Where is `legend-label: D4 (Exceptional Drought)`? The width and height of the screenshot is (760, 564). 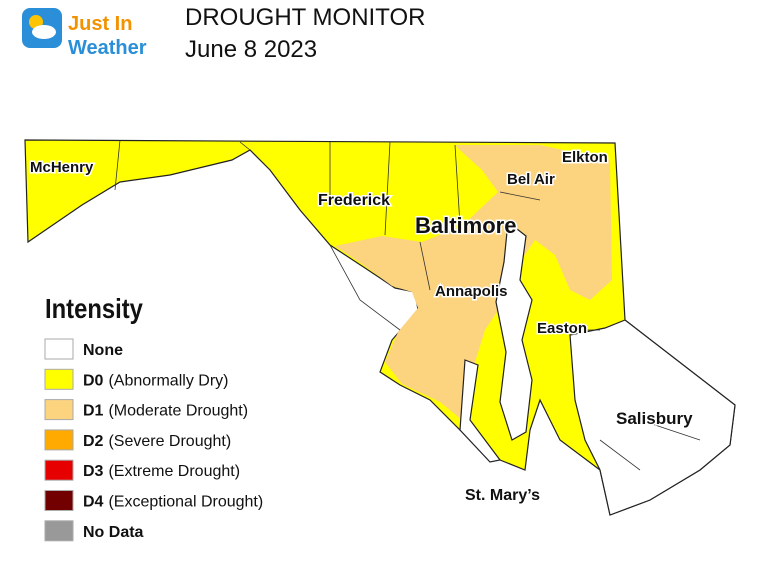 legend-label: D4 (Exceptional Drought) is located at coordinates (173, 502).